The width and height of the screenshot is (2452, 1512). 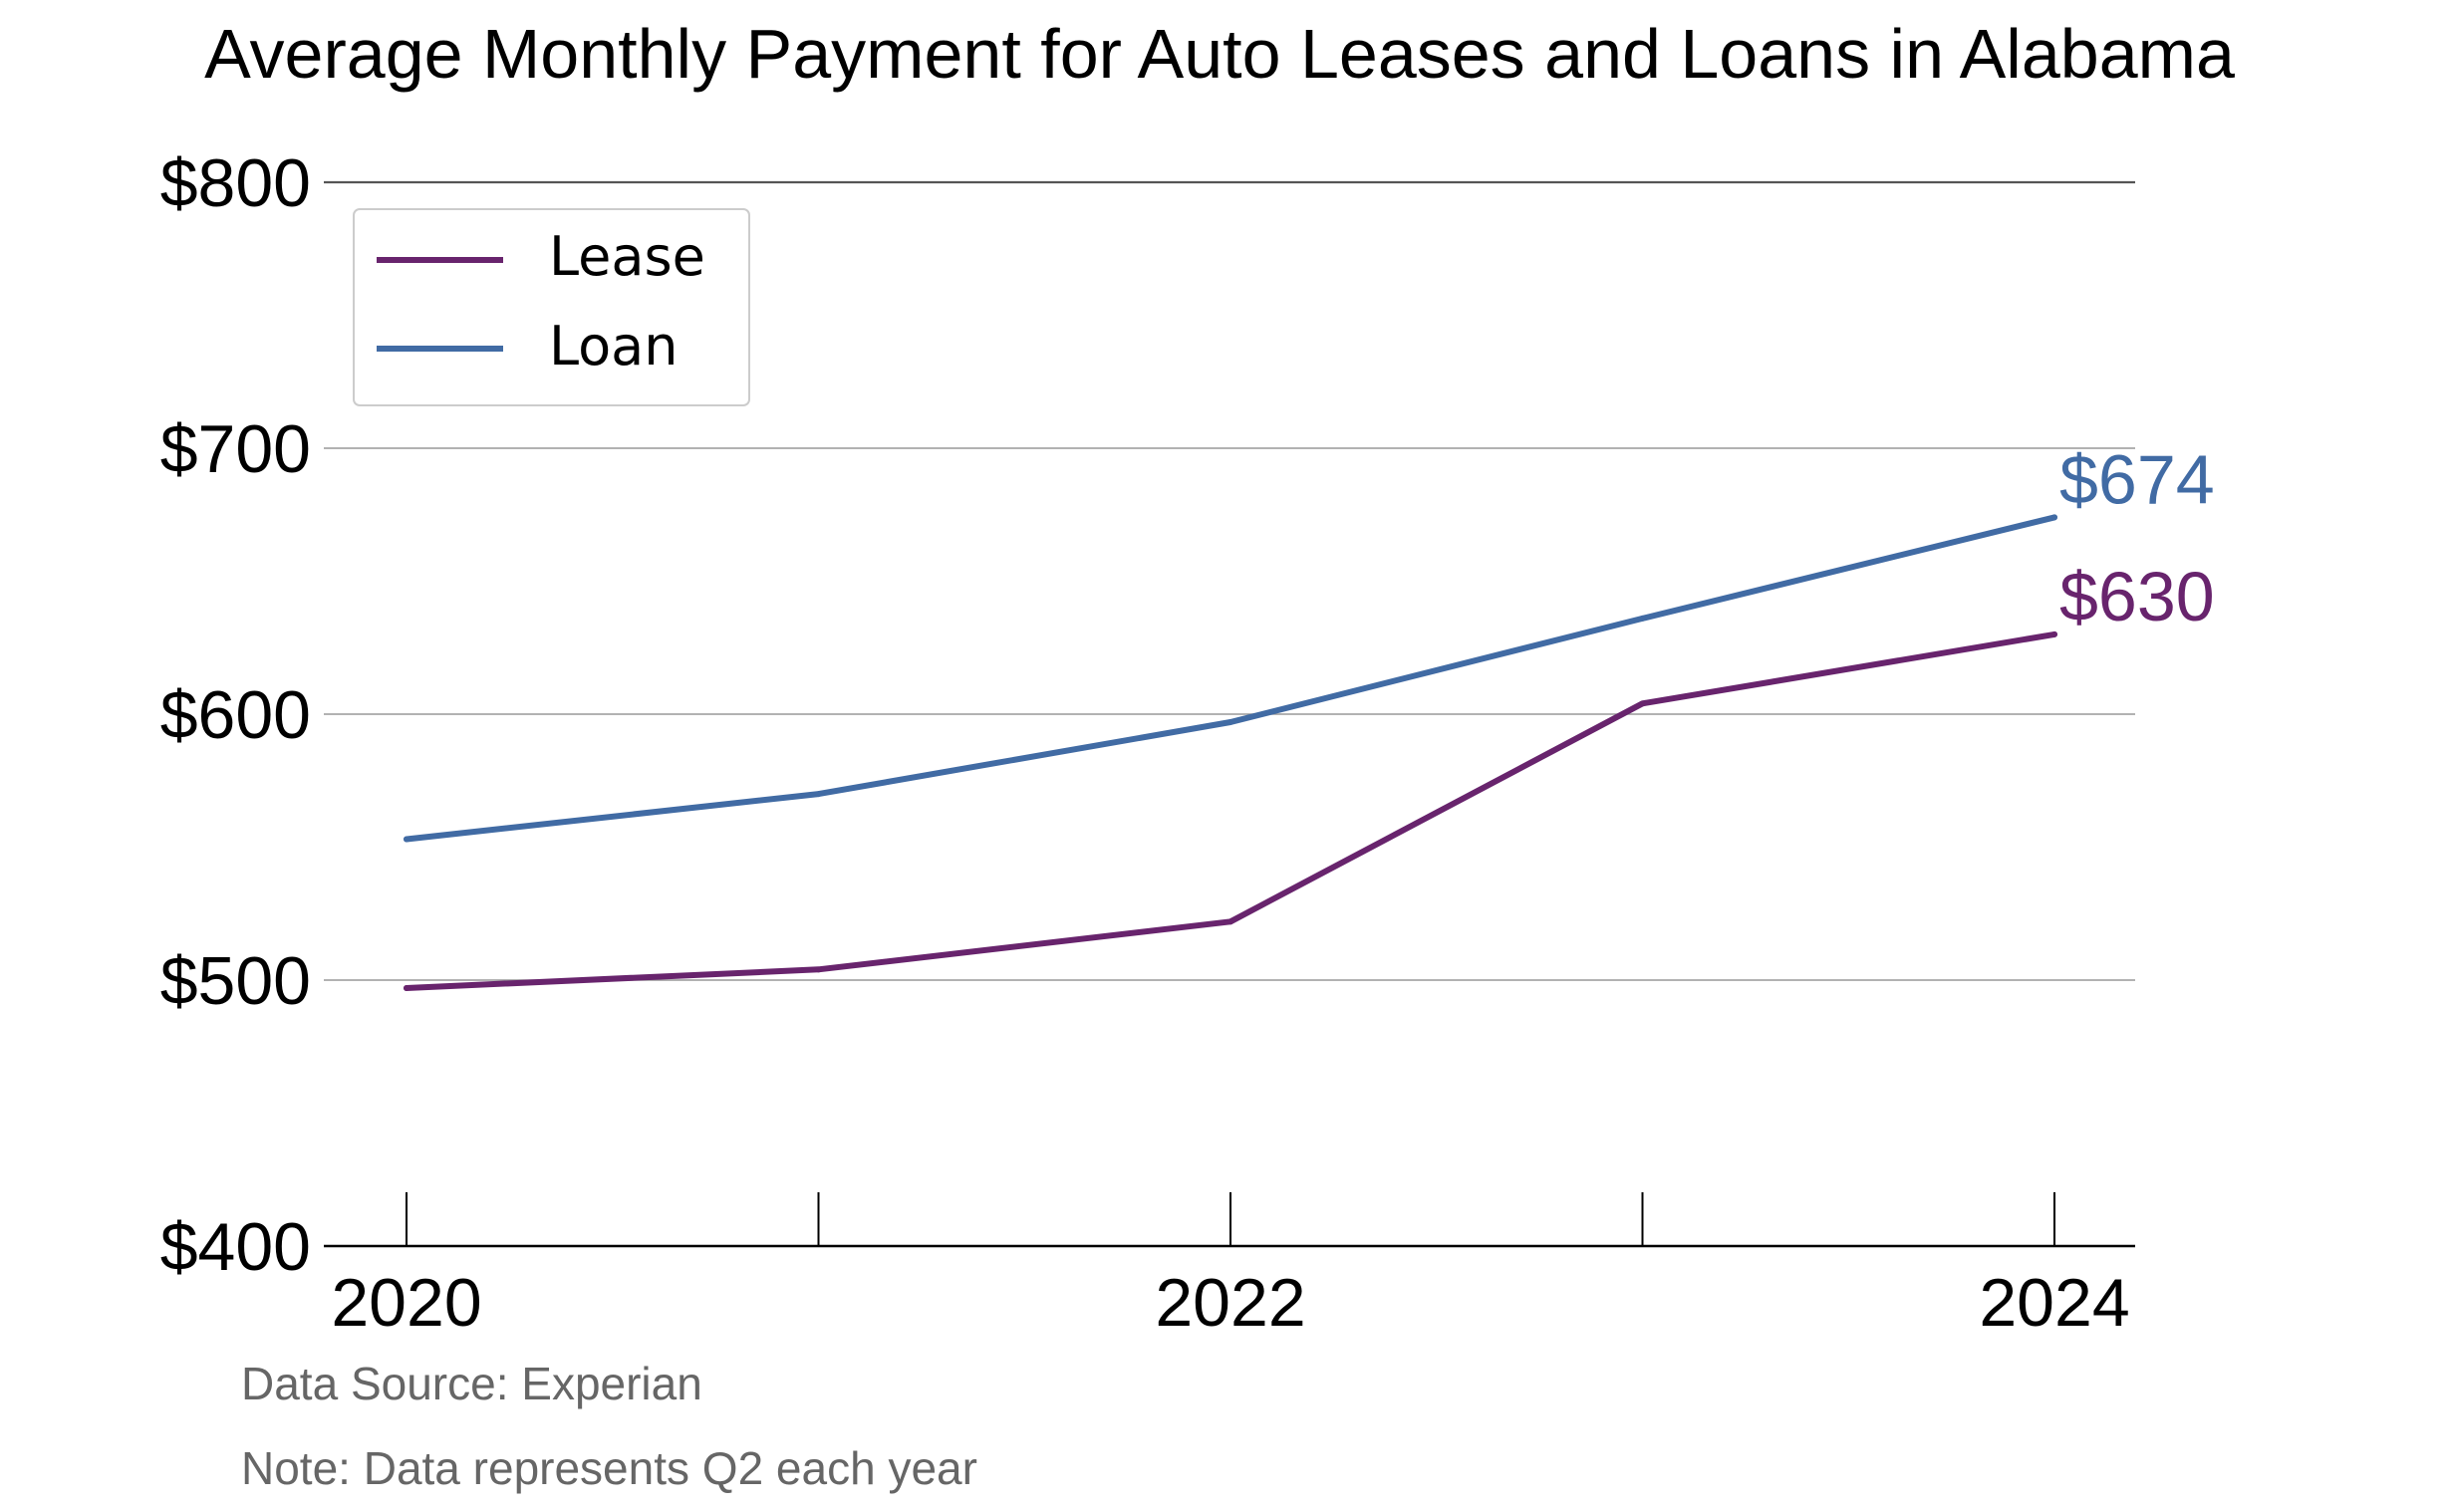 I want to click on x-tick-label: 2022, so click(x=1230, y=1303).